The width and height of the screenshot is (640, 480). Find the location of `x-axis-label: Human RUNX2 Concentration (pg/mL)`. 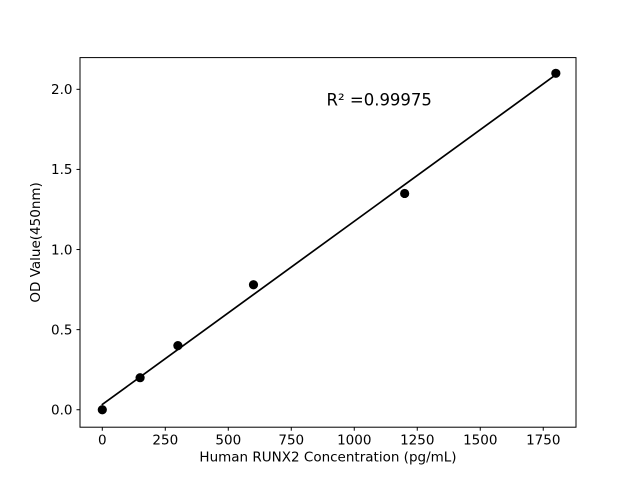

x-axis-label: Human RUNX2 Concentration (pg/mL) is located at coordinates (327, 458).